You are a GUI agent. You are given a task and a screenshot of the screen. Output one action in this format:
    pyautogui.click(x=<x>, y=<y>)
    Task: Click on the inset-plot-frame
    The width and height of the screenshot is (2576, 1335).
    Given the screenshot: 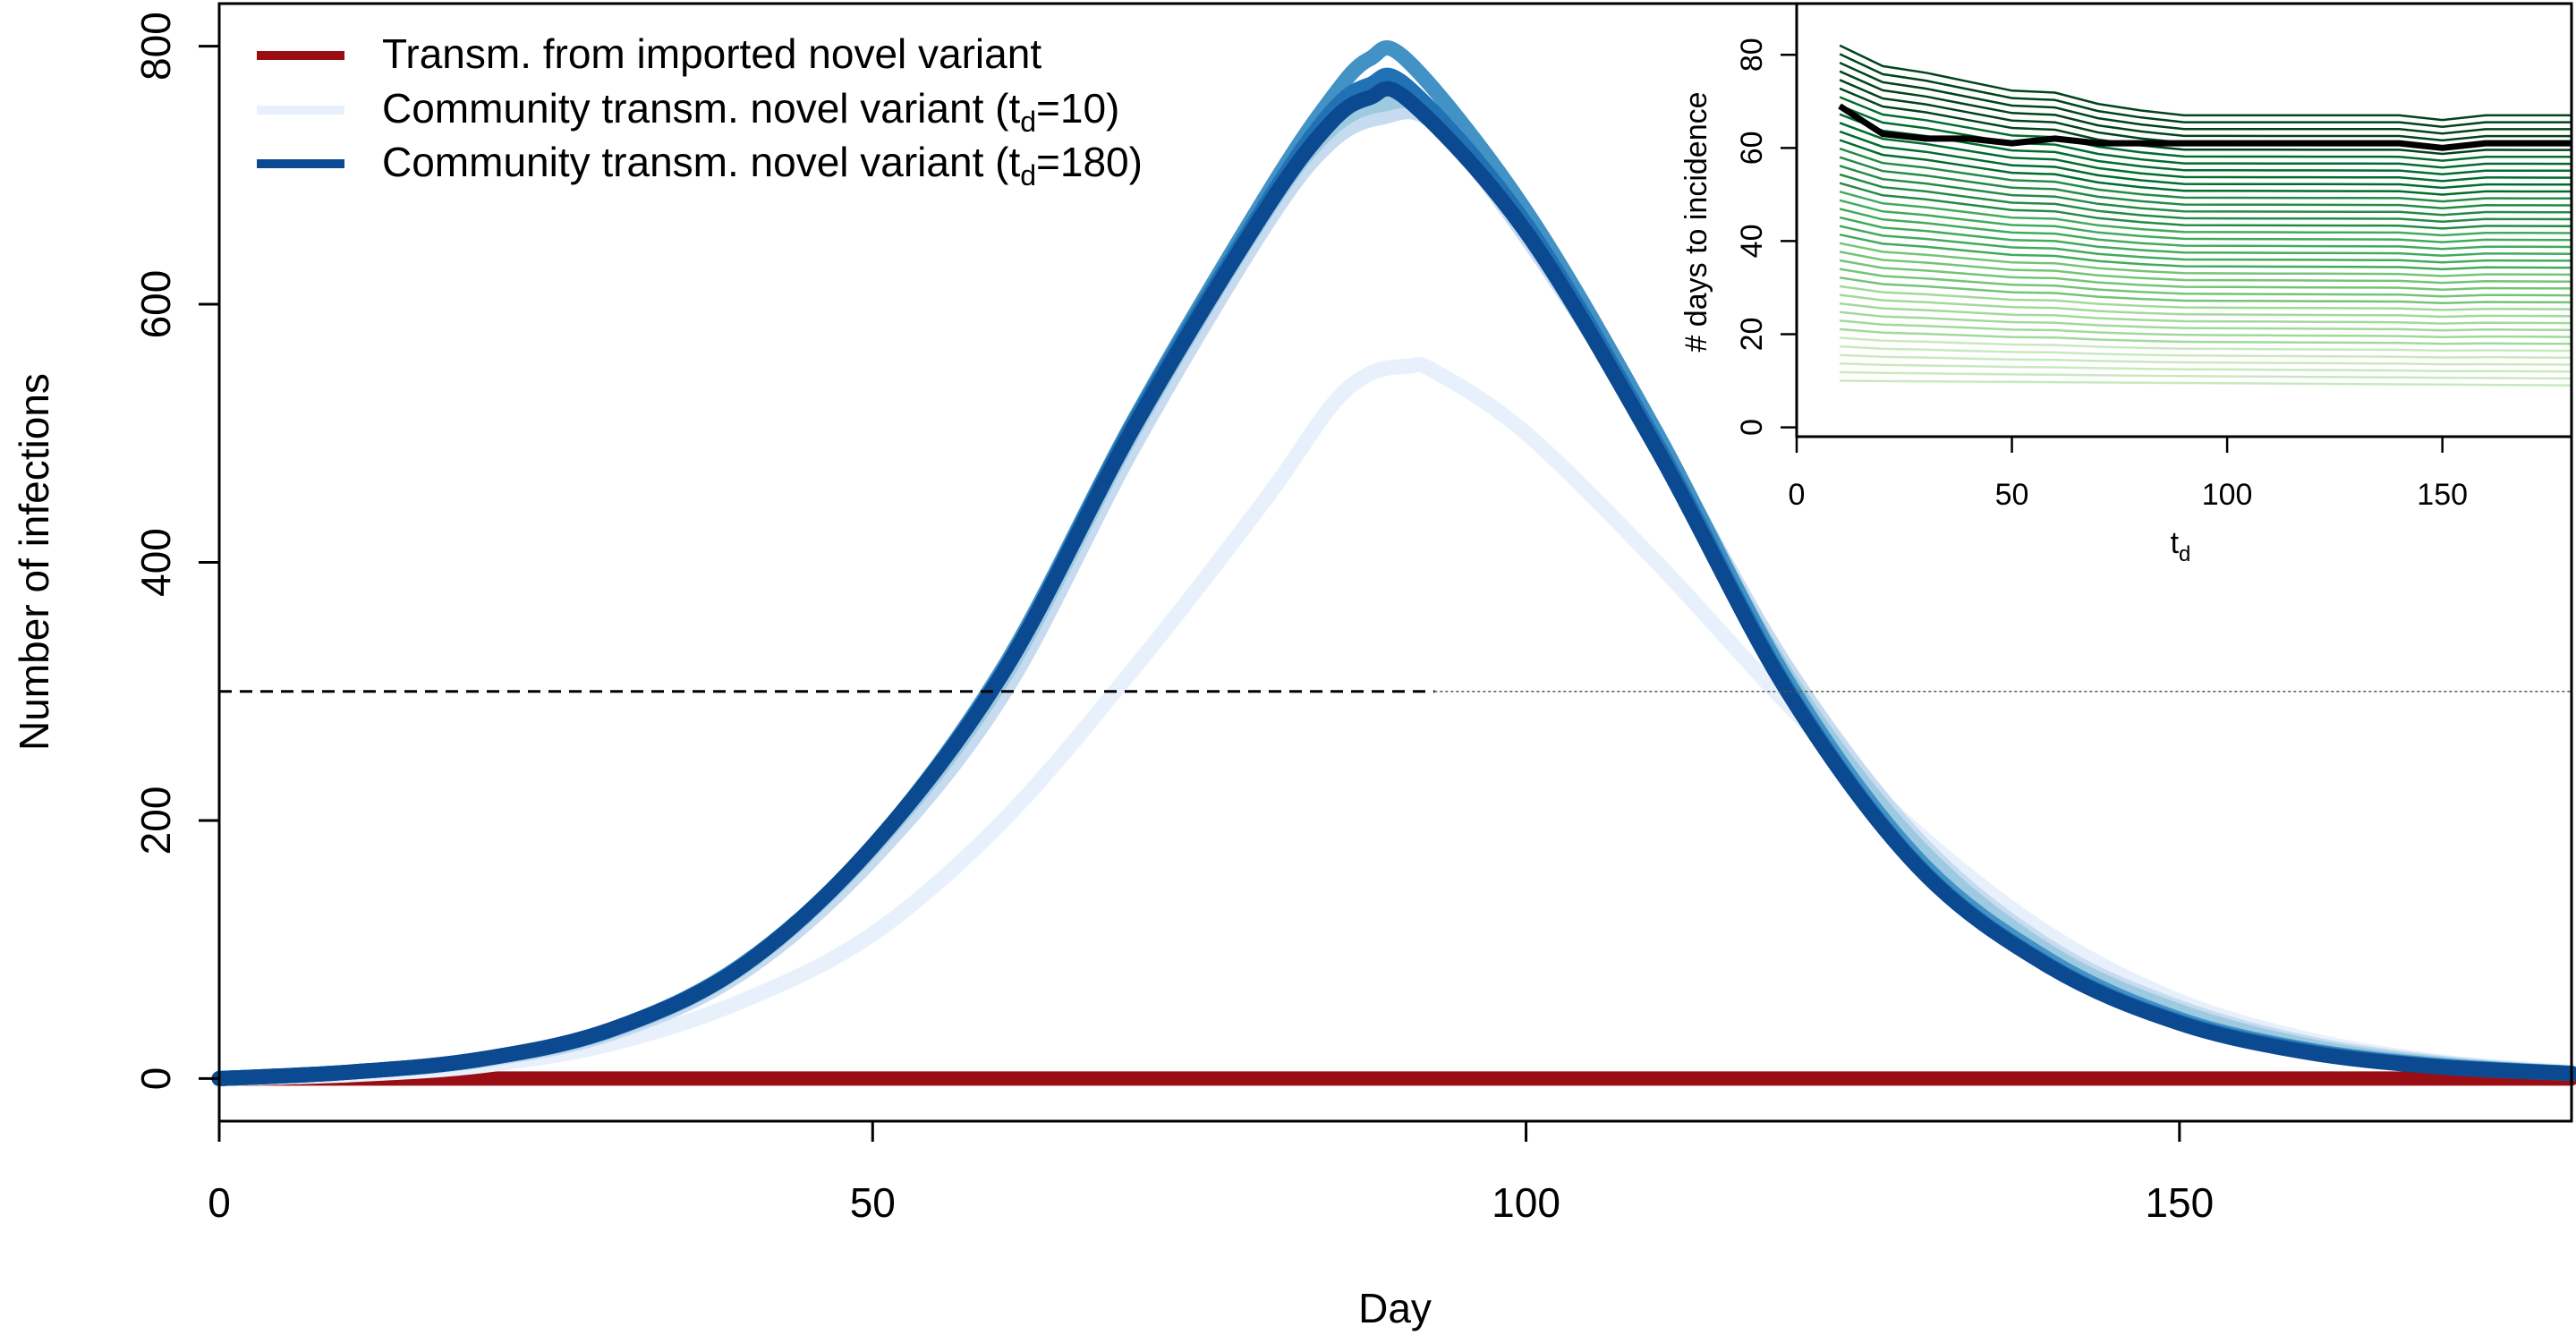 What is the action you would take?
    pyautogui.click(x=2184, y=220)
    